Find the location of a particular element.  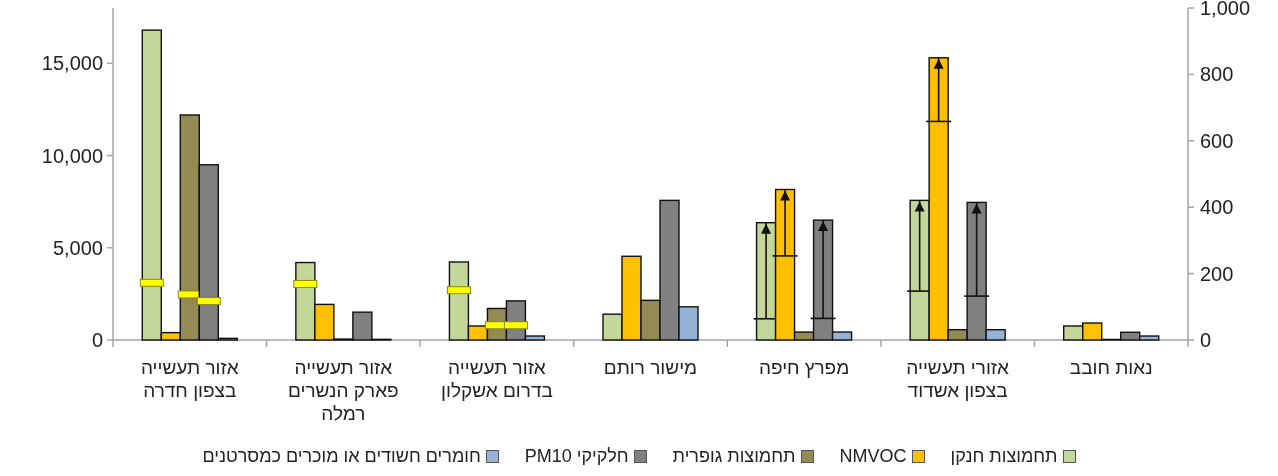

legend-label: תחמוצות גופרית is located at coordinates (734, 456).